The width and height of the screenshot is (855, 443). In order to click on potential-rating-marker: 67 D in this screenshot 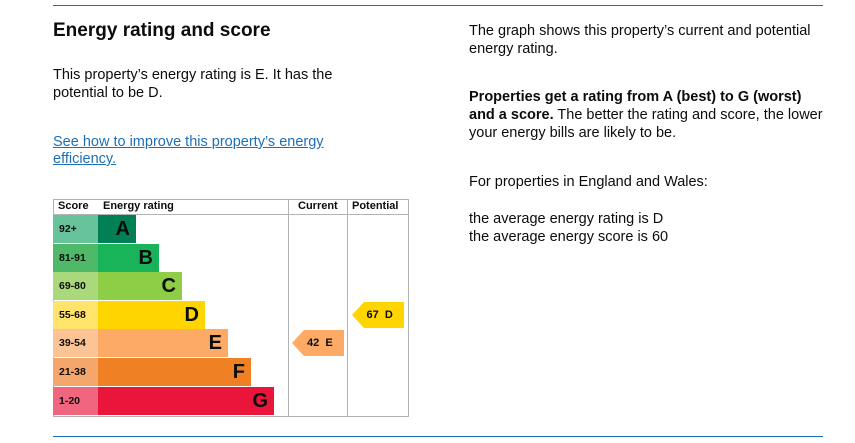, I will do `click(377, 314)`.